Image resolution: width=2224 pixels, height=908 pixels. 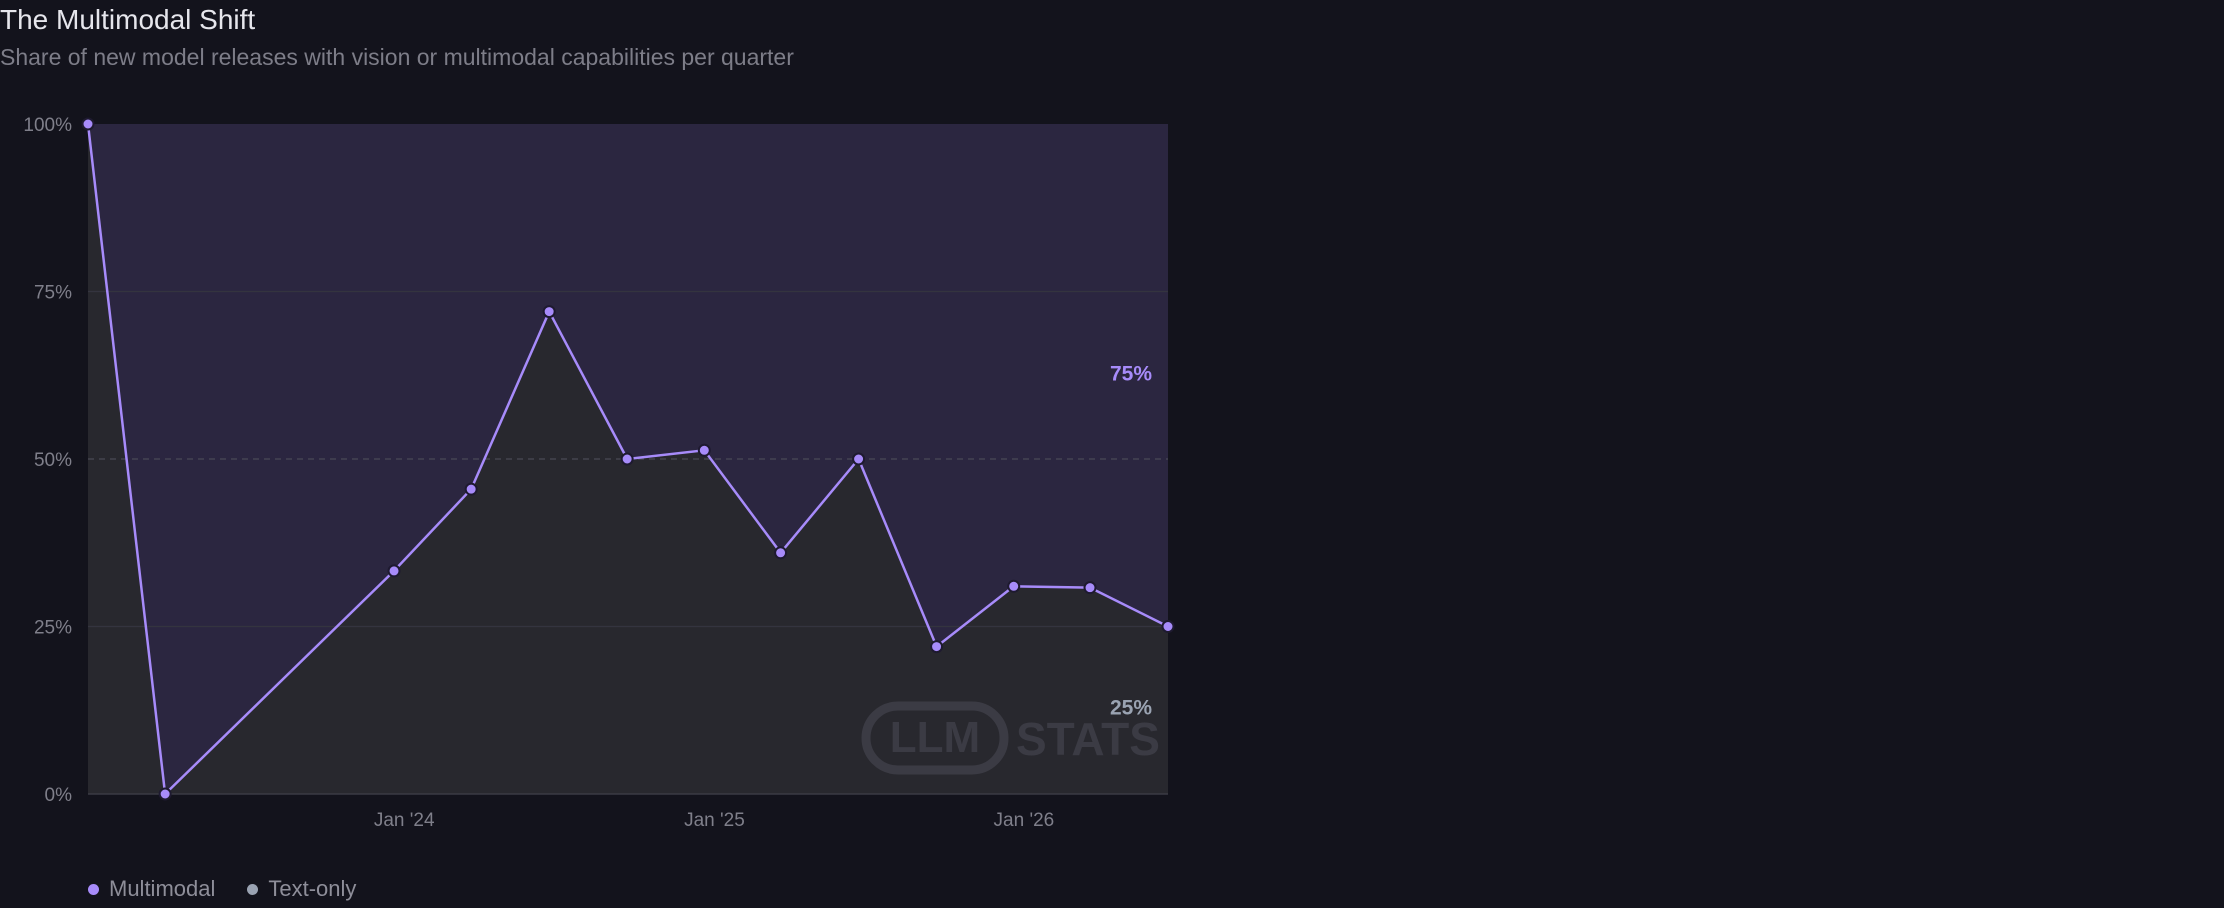 I want to click on watermark-box, so click(x=935, y=738).